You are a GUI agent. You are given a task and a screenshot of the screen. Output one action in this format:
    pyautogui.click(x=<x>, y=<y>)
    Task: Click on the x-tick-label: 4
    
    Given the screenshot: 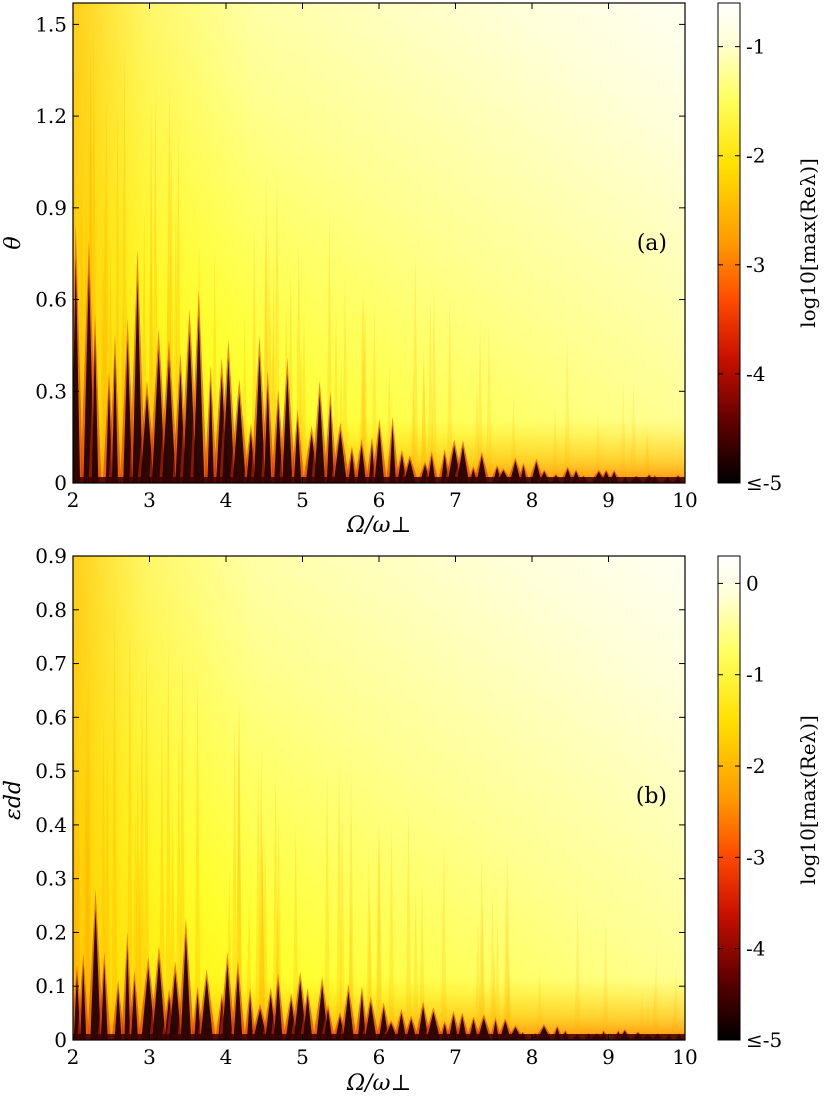 What is the action you would take?
    pyautogui.click(x=226, y=1057)
    